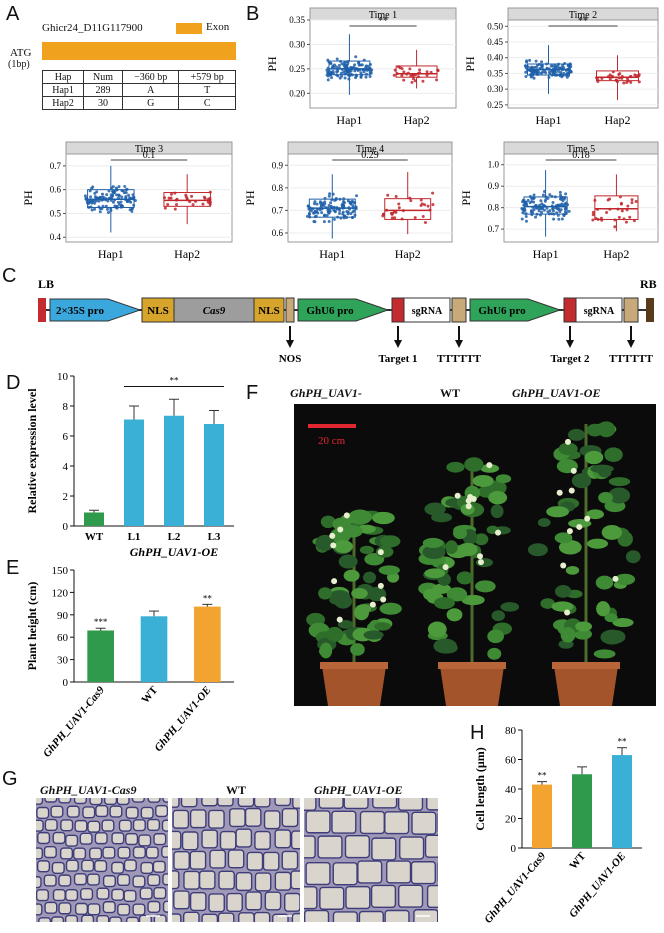  I want to click on table-cell: C, so click(207, 103).